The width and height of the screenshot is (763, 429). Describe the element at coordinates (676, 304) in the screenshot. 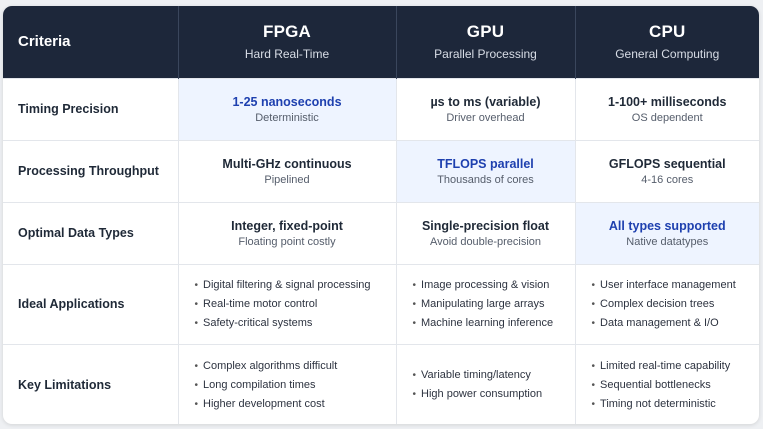

I see `list-item: Complex decision trees` at that location.